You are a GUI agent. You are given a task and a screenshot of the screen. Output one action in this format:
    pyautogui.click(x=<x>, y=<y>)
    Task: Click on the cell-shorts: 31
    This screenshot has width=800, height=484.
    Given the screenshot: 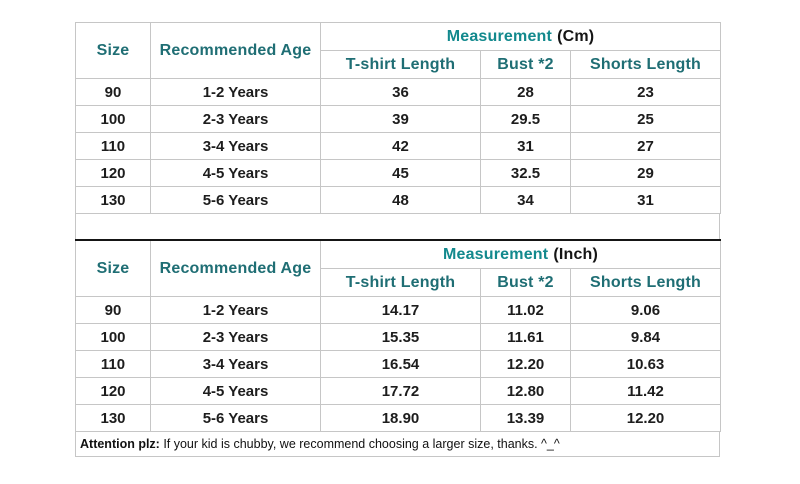 What is the action you would take?
    pyautogui.click(x=645, y=200)
    